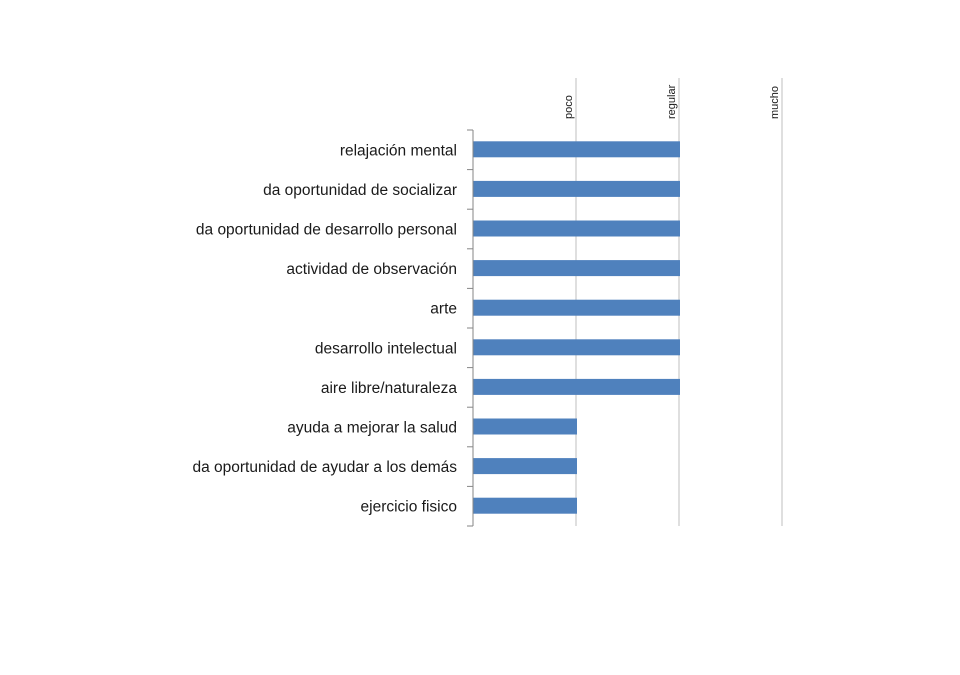  I want to click on category-label: ayuda a mejorar la salud, so click(372, 428).